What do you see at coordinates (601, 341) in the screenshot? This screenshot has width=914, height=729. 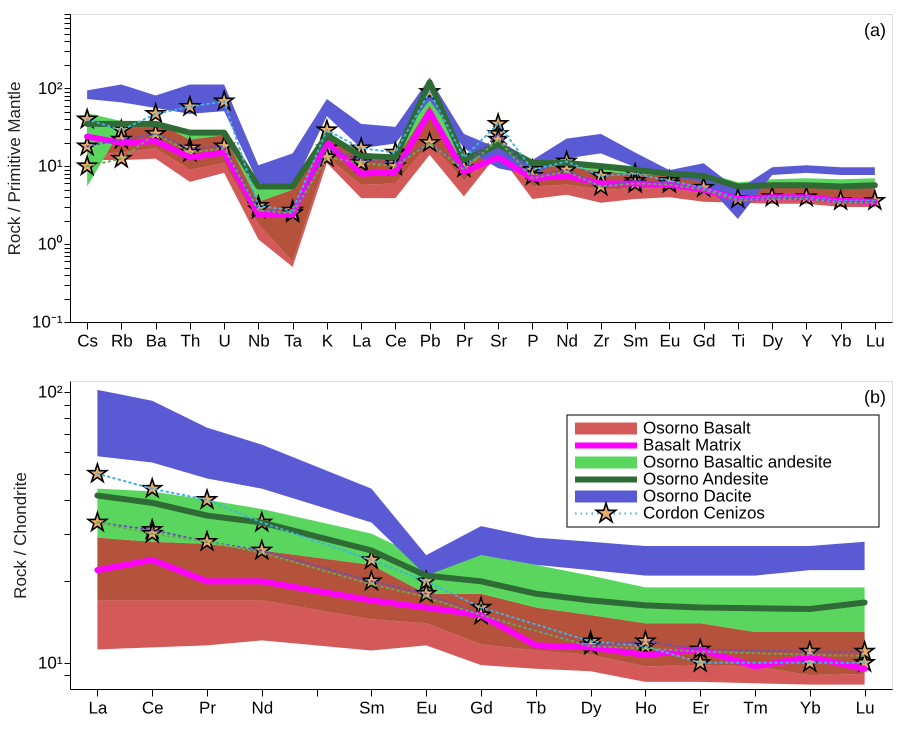 I see `x-tick-label: Zr` at bounding box center [601, 341].